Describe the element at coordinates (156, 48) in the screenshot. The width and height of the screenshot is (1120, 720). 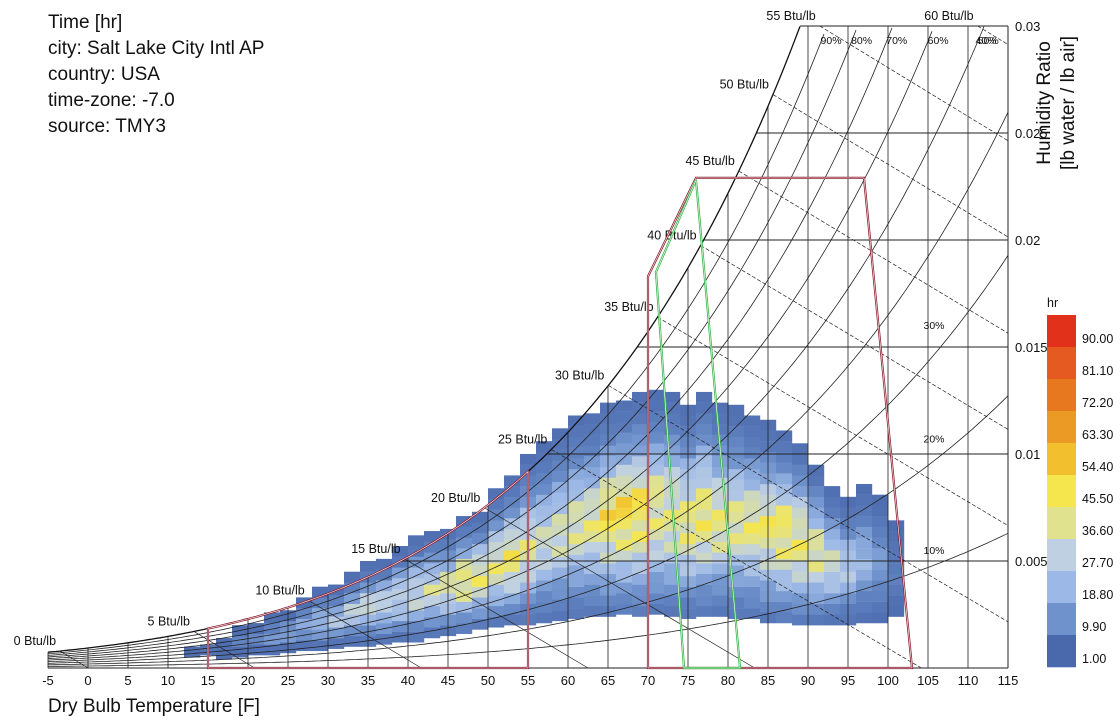
I see `info-line-2: city: Salt Lake City Intl AP` at that location.